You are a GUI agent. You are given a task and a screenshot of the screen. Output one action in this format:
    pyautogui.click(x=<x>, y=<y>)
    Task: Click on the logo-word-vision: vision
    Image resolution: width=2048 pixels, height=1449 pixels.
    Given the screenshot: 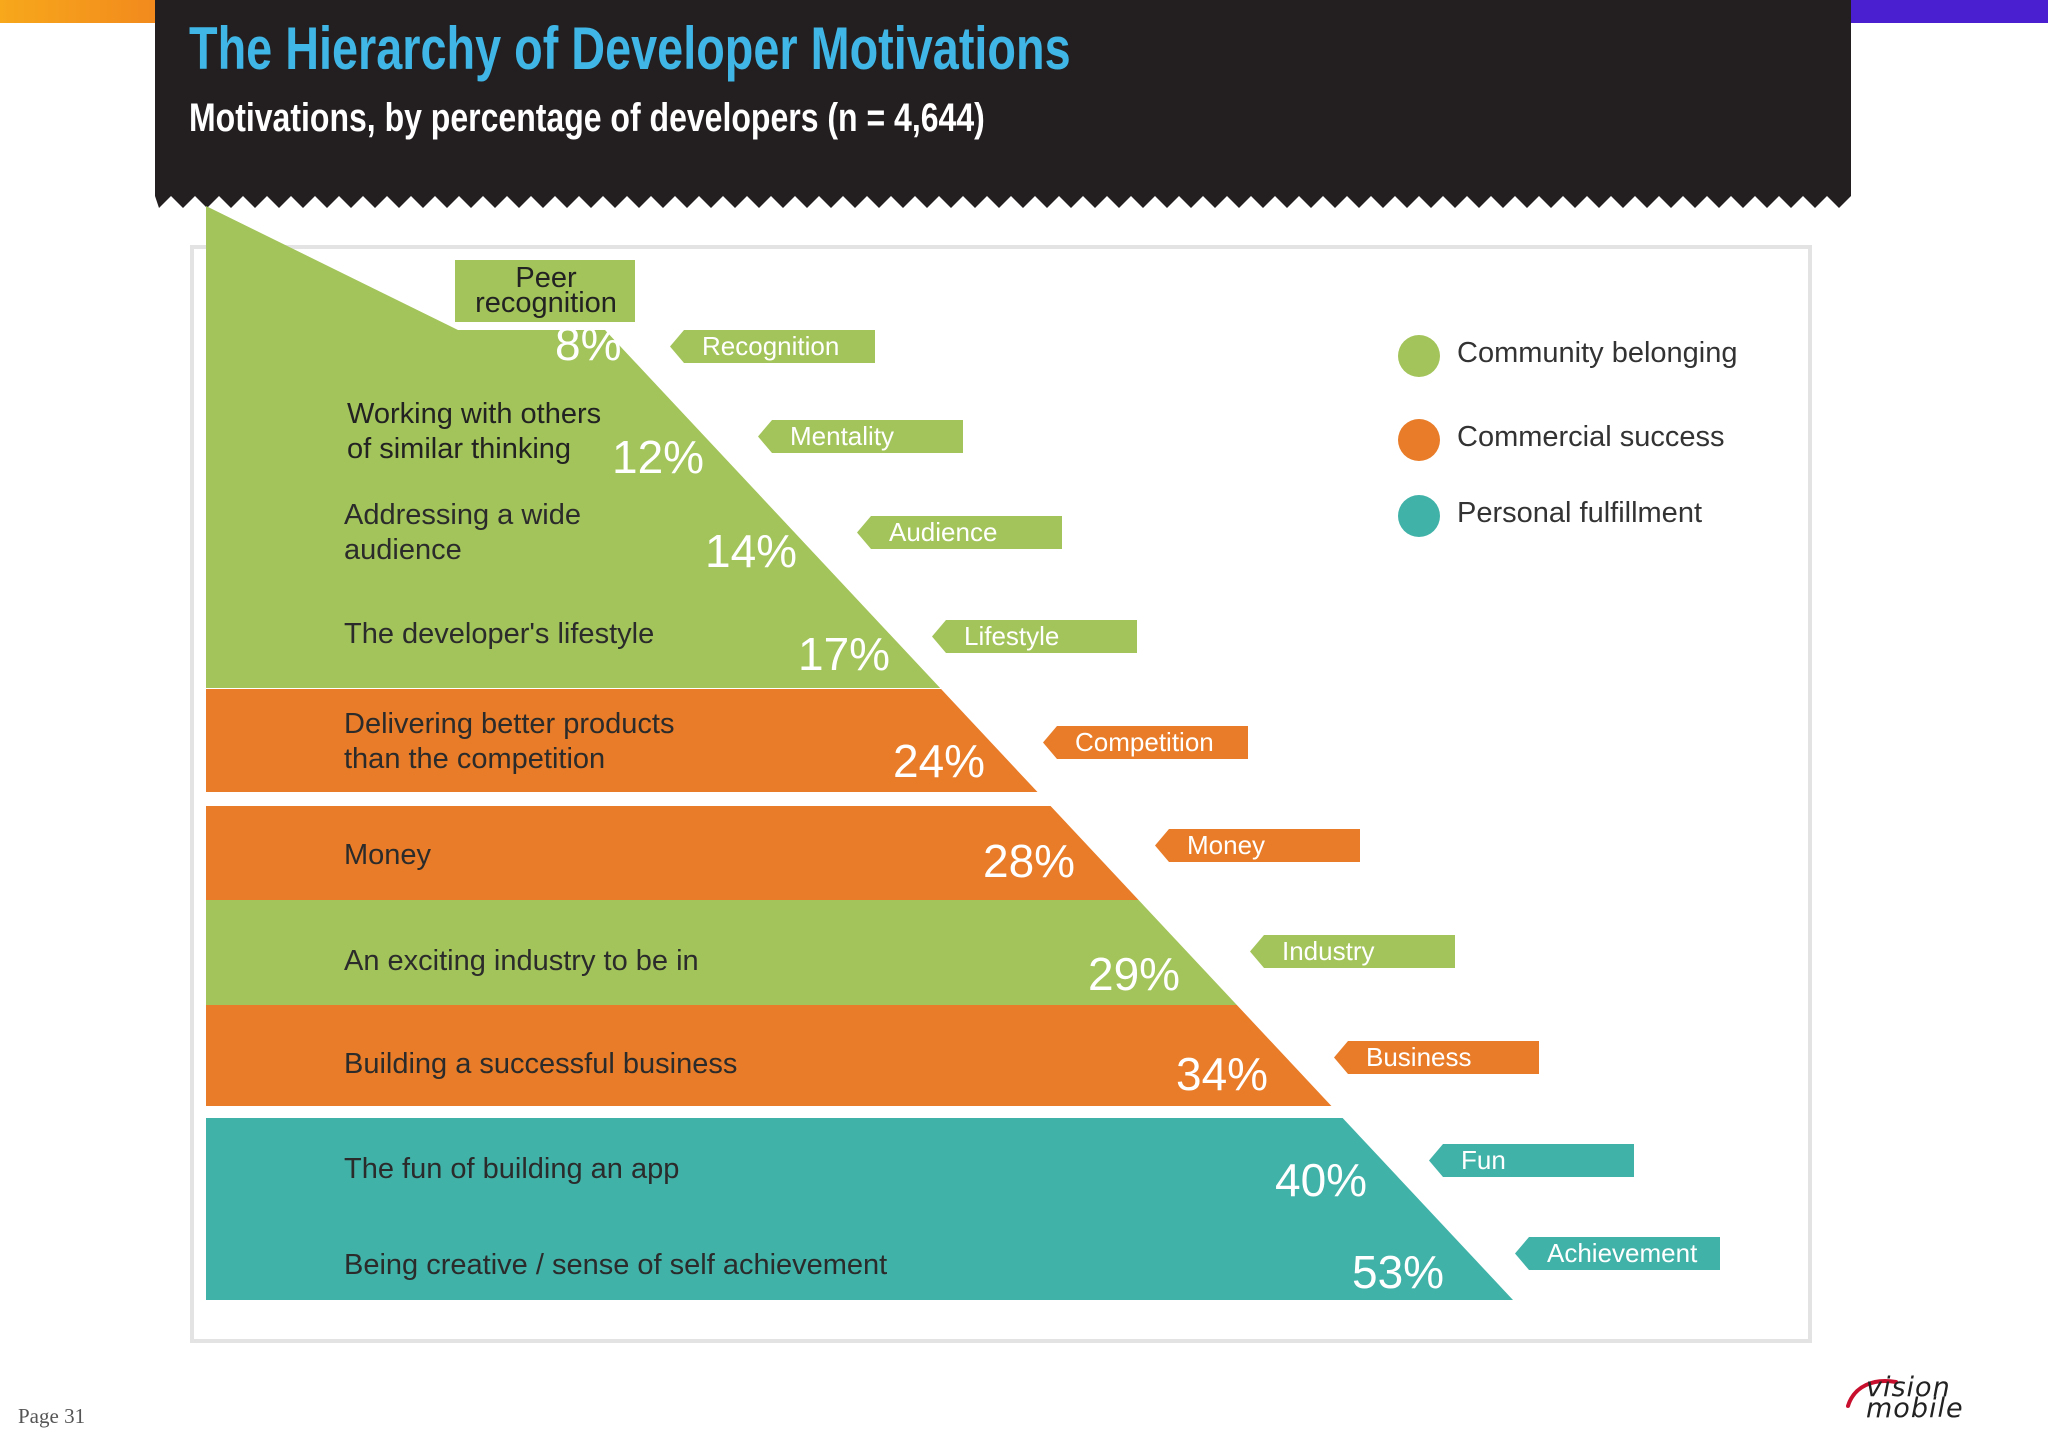 What is the action you would take?
    pyautogui.click(x=1908, y=1387)
    